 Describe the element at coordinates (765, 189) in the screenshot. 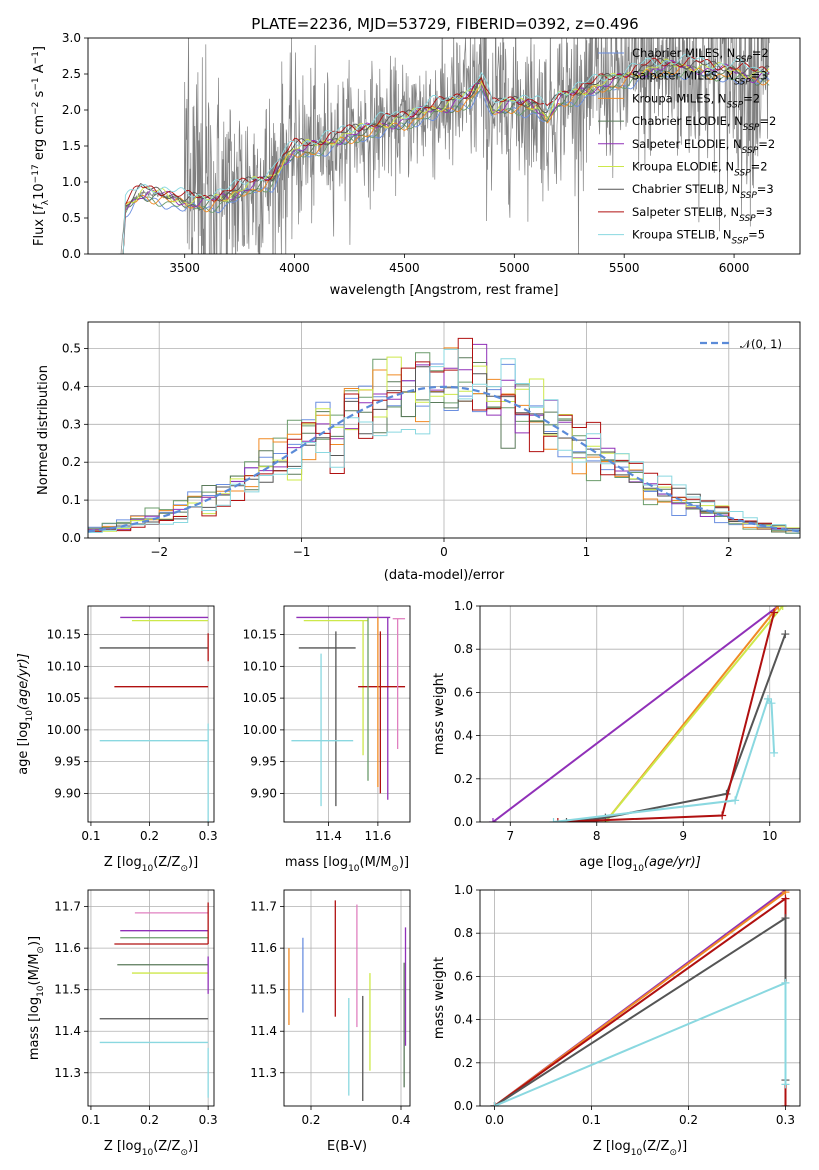

I see `label-part: =3` at that location.